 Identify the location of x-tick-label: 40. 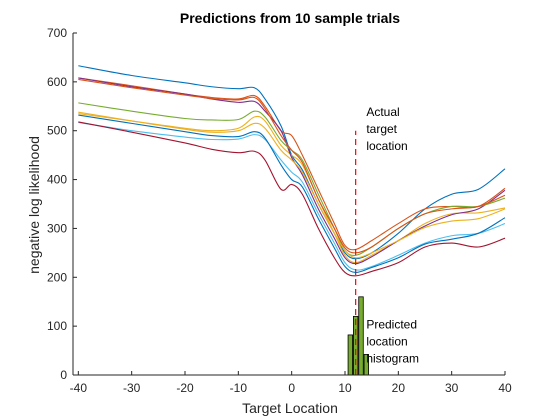
(505, 388).